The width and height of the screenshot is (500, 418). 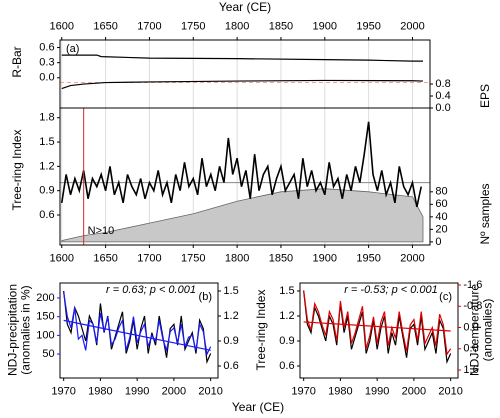 I want to click on axis-label: Nº samples, so click(x=485, y=213).